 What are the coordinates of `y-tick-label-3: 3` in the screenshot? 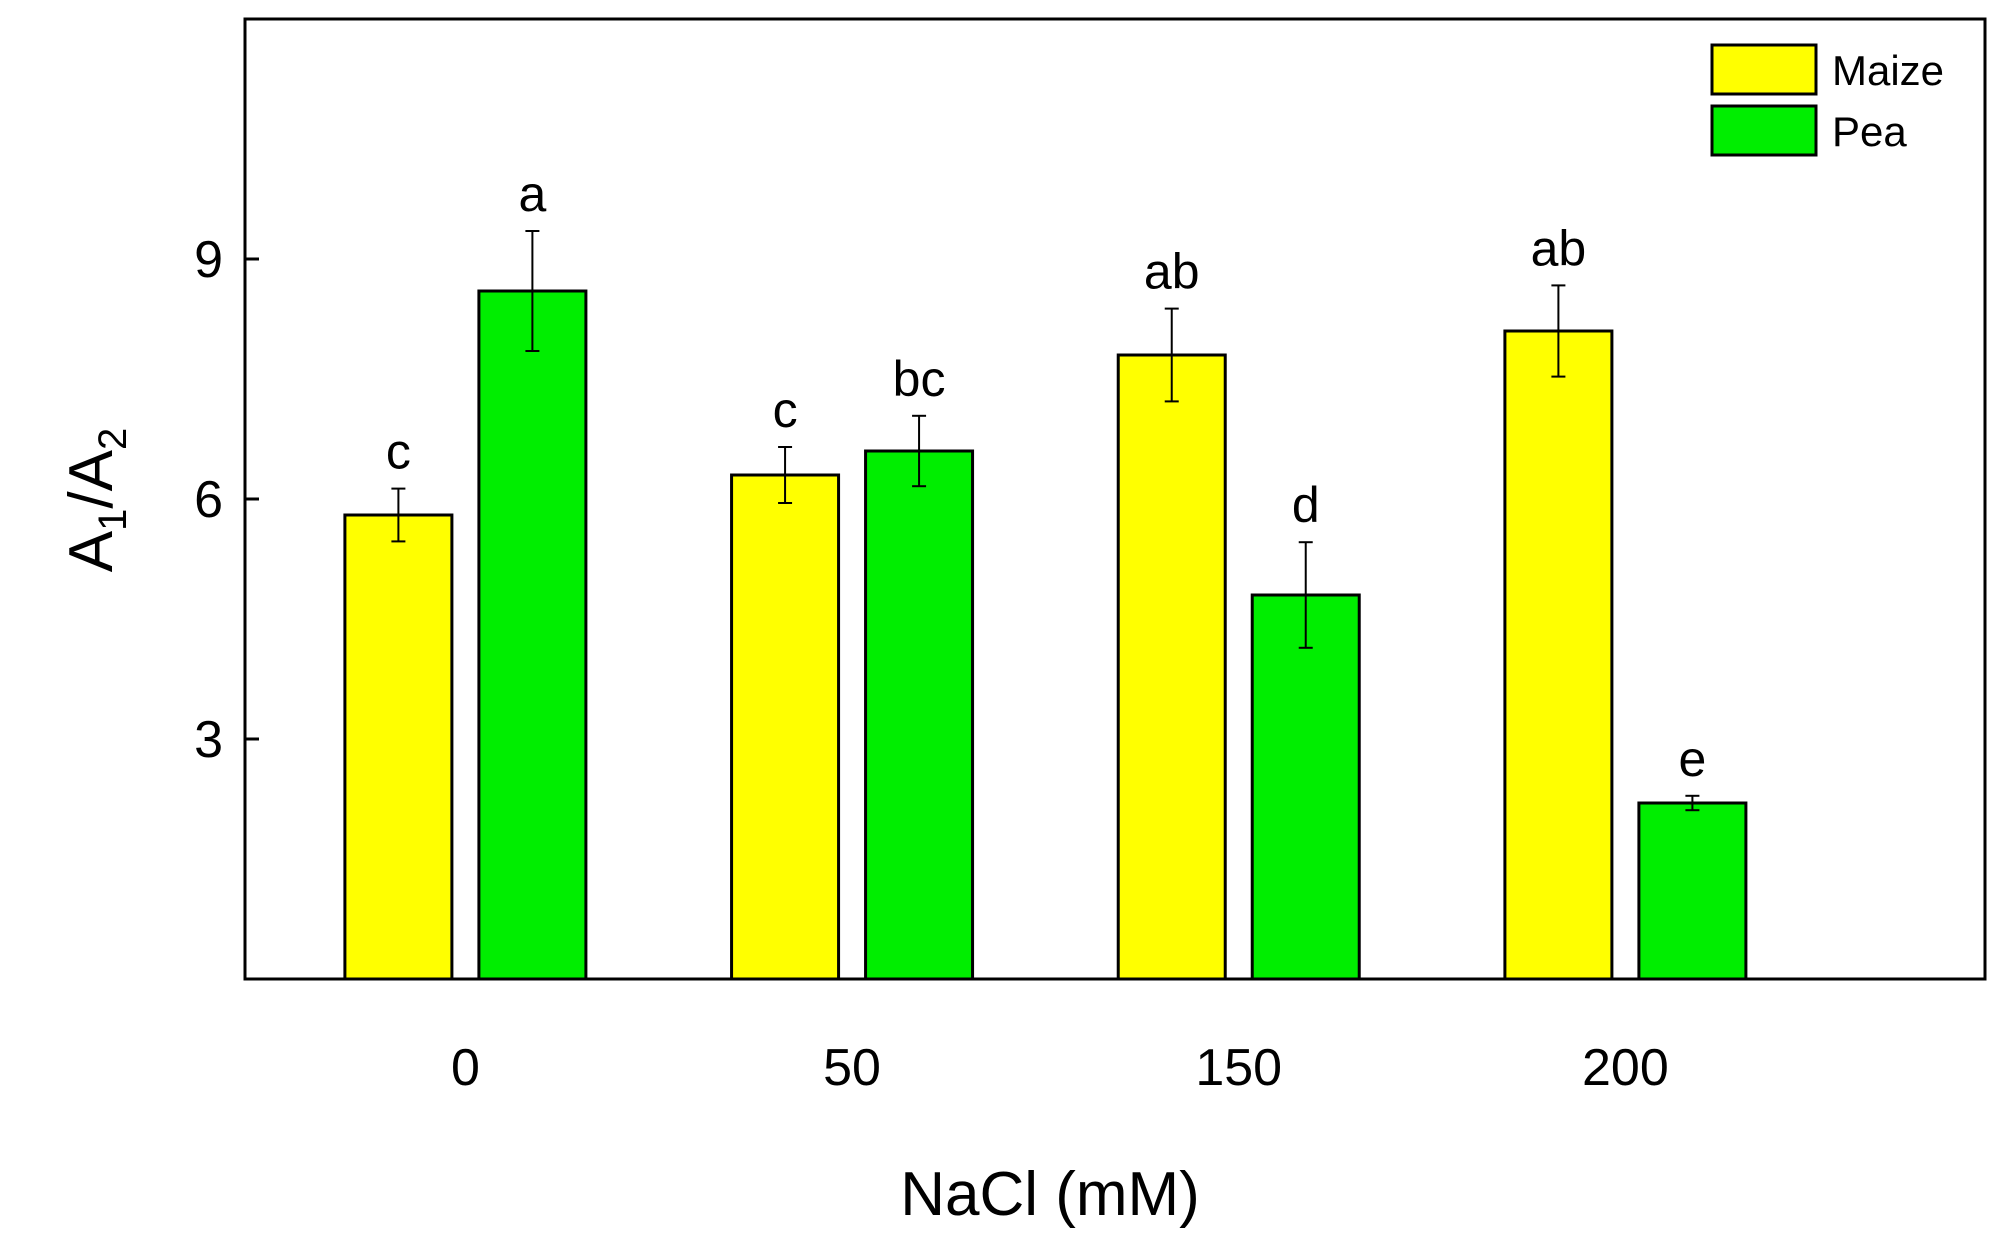 It's located at (208, 740).